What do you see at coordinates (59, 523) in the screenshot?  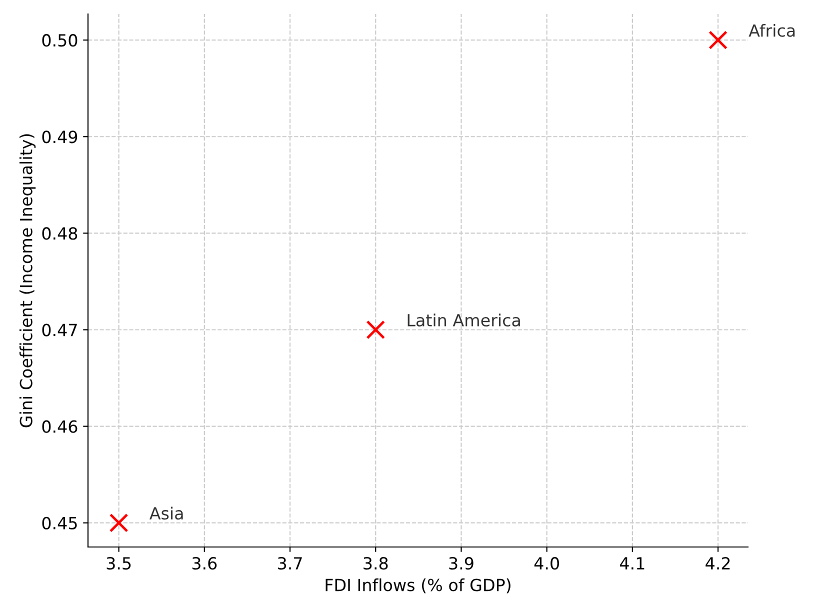 I see `y-tick-label: 0.45` at bounding box center [59, 523].